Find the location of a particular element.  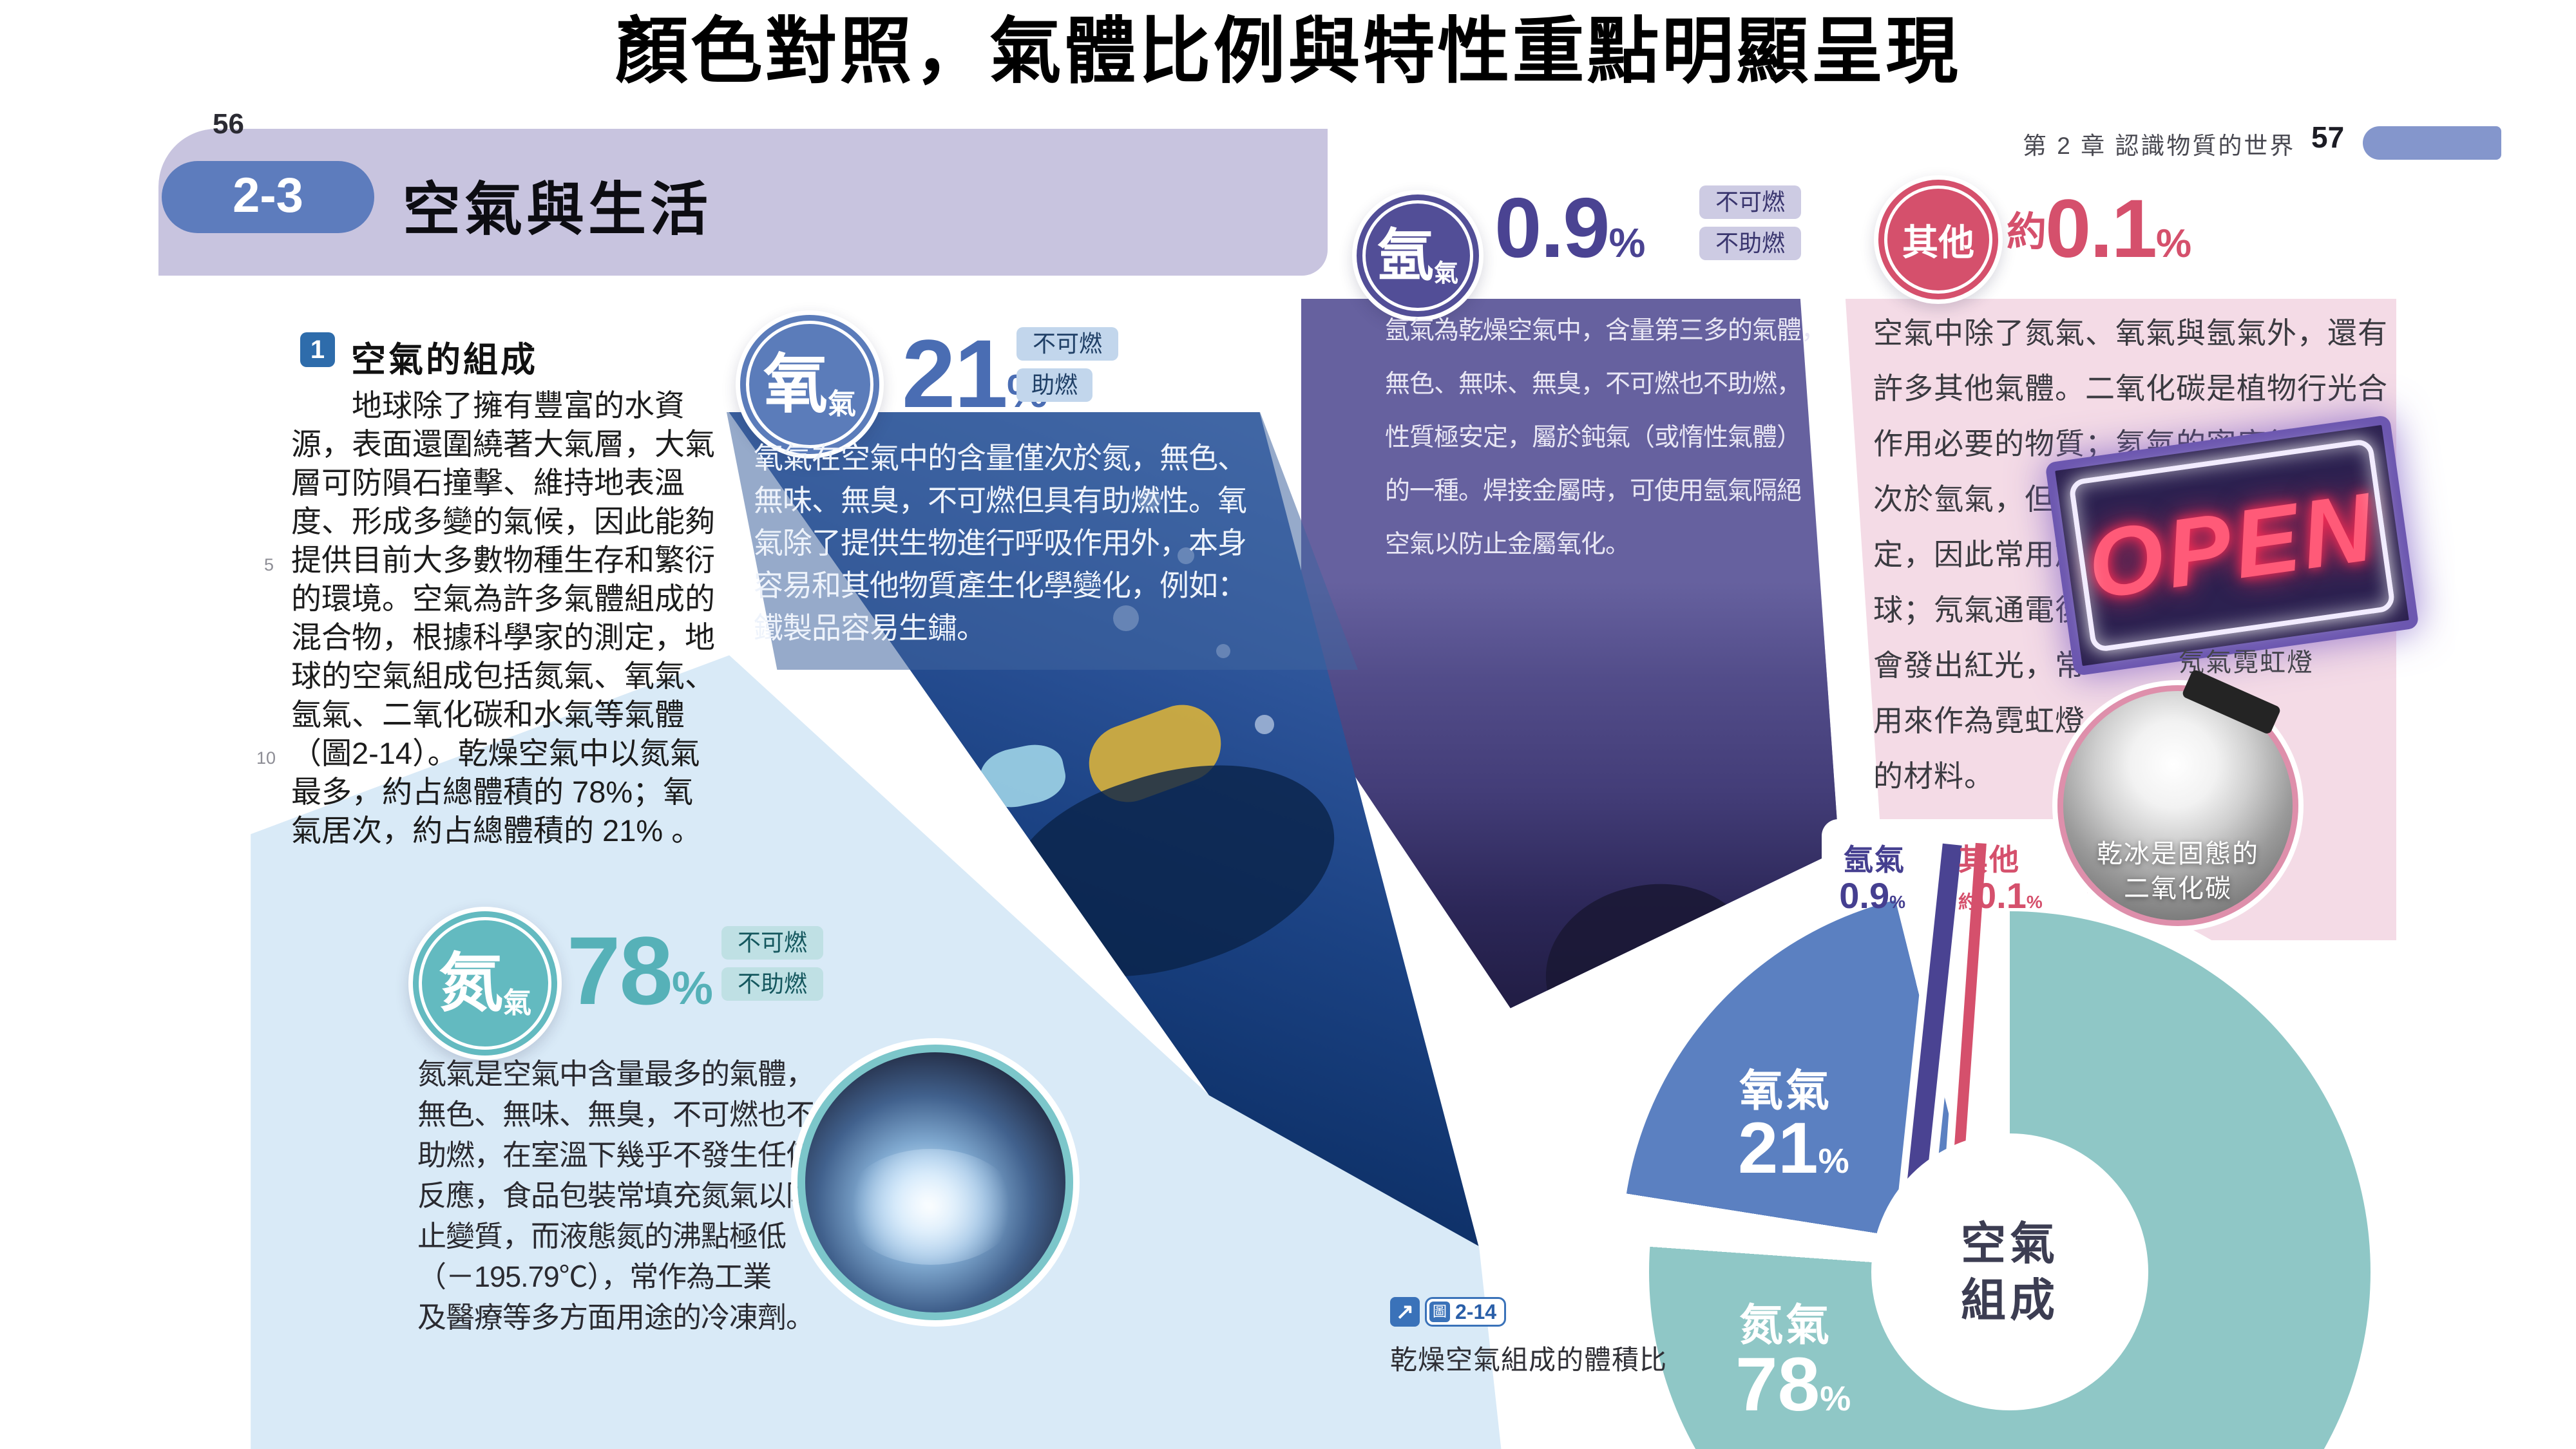

dry-ice-photo: 乾冰是固態的 二氧化碳 is located at coordinates (2177, 797).